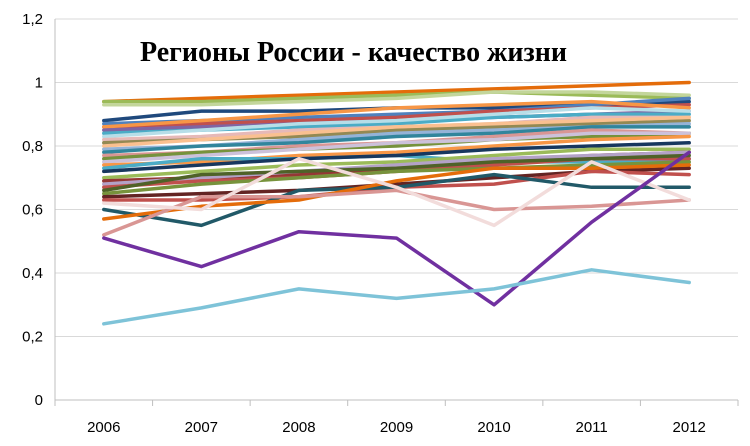 The height and width of the screenshot is (446, 750). What do you see at coordinates (493, 427) in the screenshot?
I see `x-tick-label: 2010` at bounding box center [493, 427].